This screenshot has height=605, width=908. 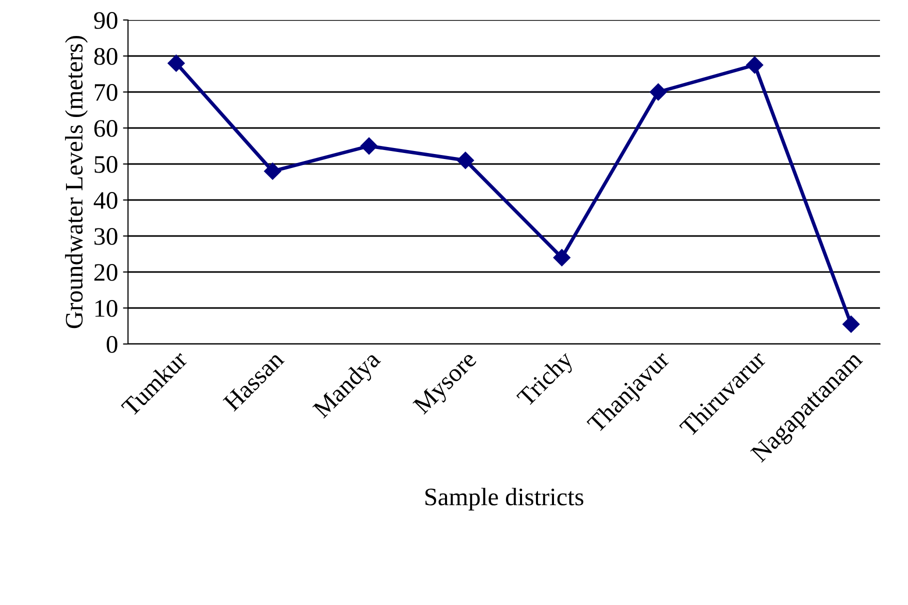 I want to click on y-tick-label: 90, so click(x=106, y=20).